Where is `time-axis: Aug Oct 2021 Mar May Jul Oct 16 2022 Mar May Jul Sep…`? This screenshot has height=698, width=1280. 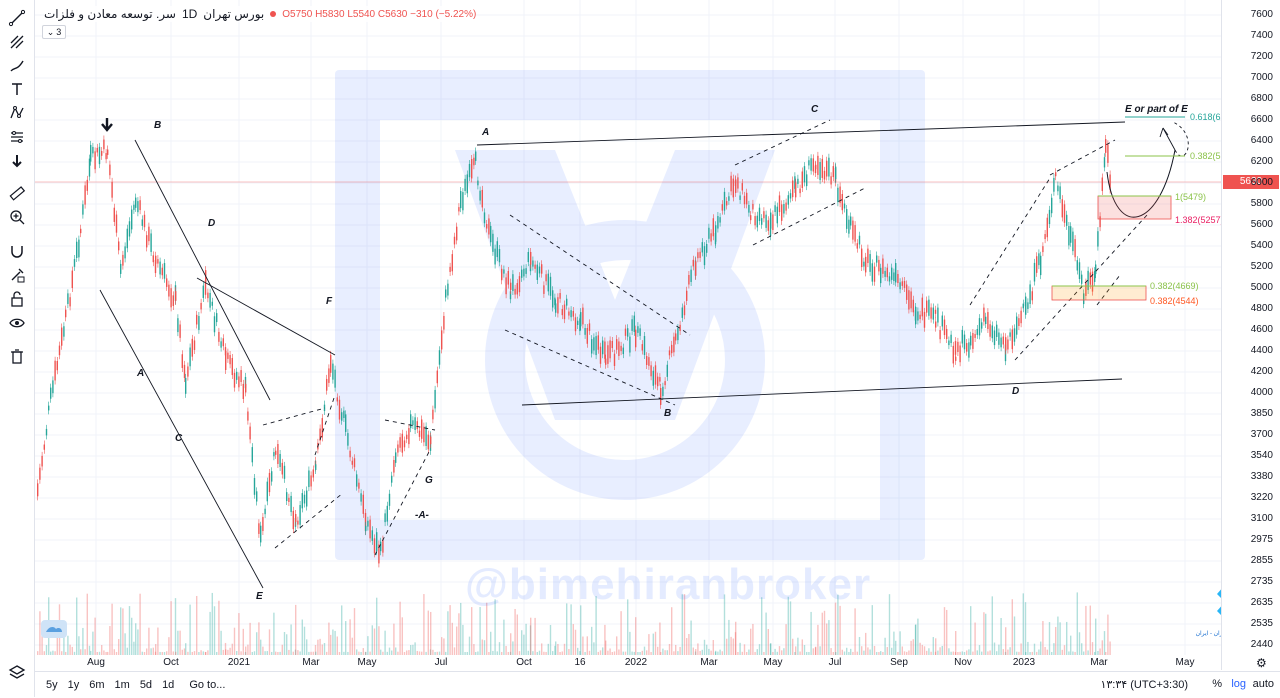 time-axis: Aug Oct 2021 Mar May Jul Oct 16 2022 Mar May Jul Sep… is located at coordinates (628, 663).